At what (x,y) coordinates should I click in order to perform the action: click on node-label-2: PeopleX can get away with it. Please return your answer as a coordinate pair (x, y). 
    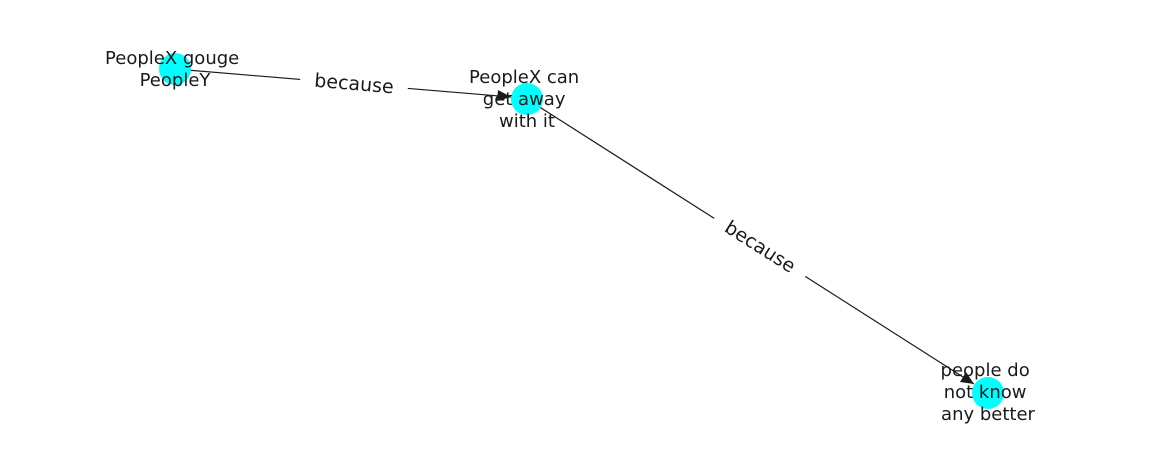
    Looking at the image, I should click on (527, 99).